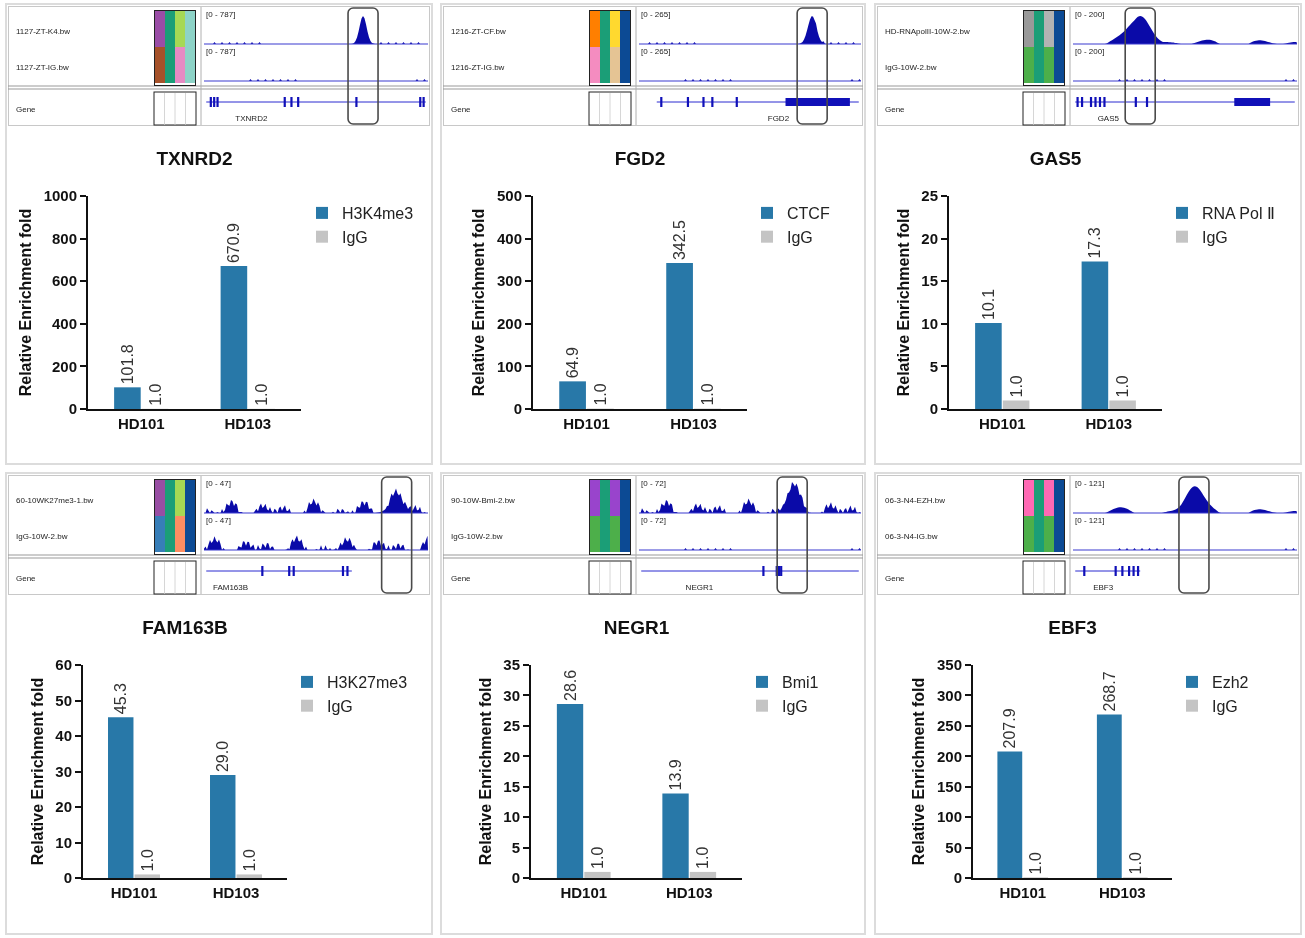  What do you see at coordinates (1238, 214) in the screenshot?
I see `legend-label: RNA Pol Ⅱ` at bounding box center [1238, 214].